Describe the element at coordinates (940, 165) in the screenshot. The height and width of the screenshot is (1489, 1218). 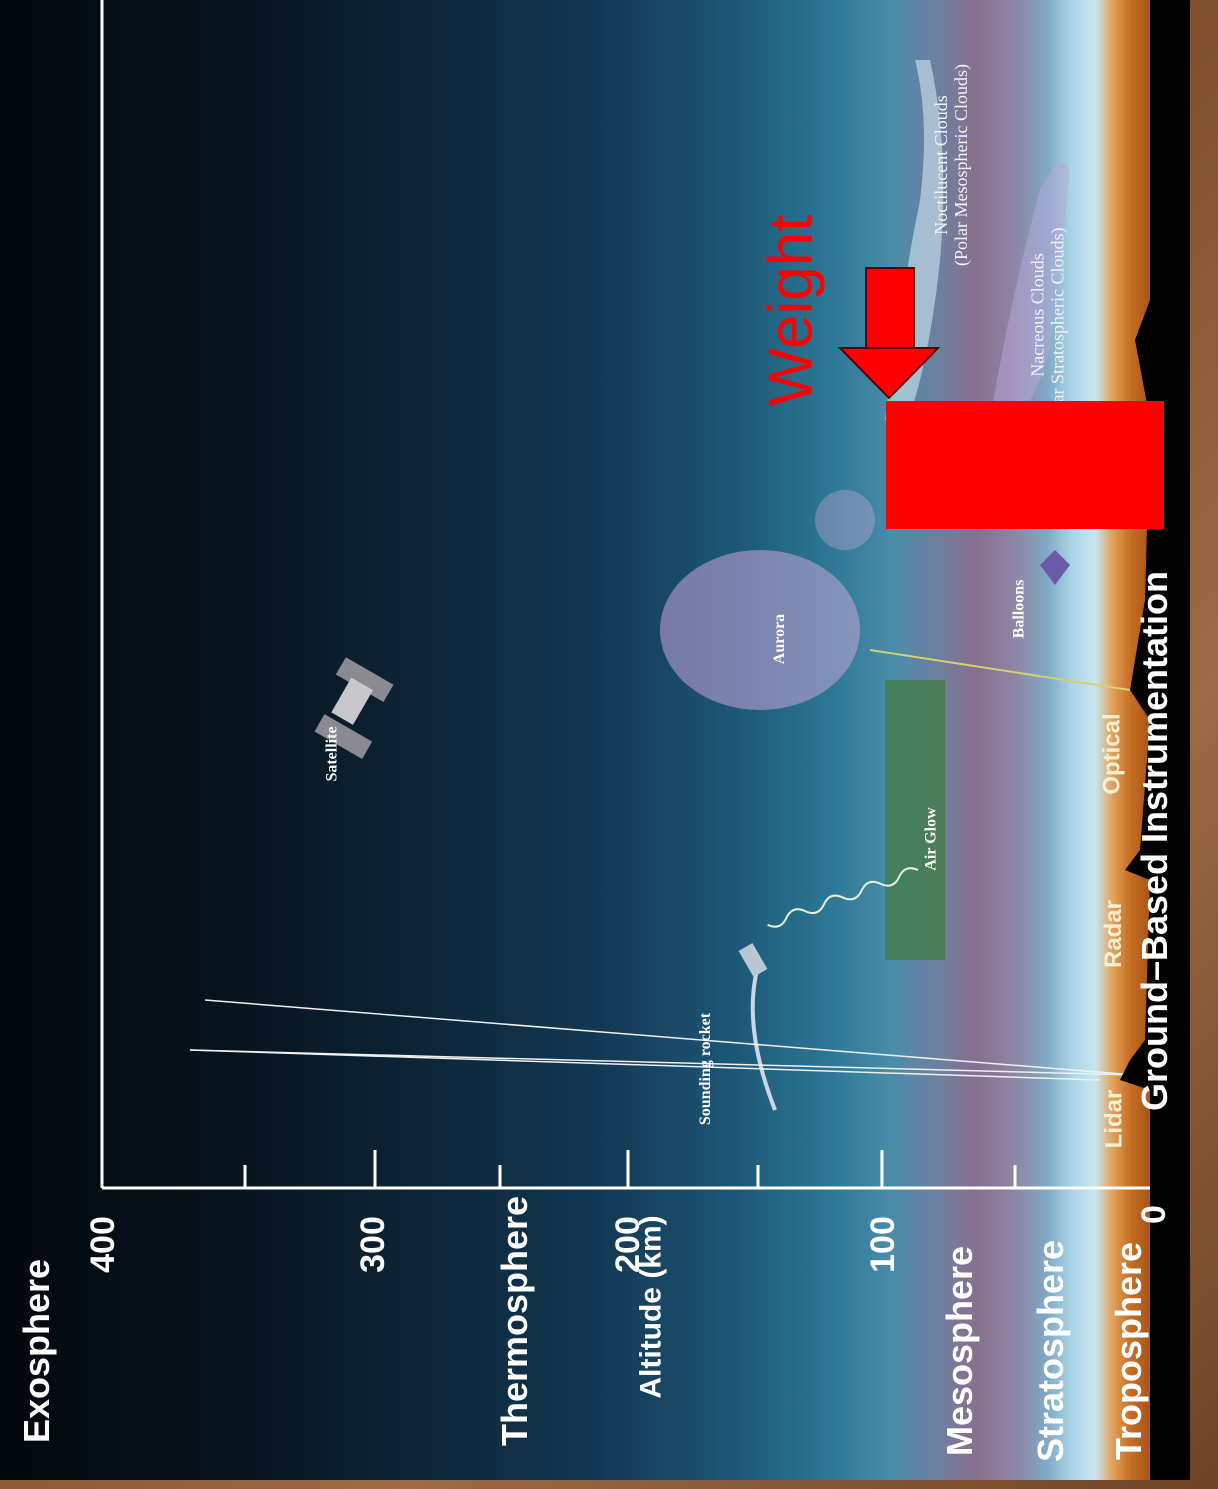
I see `noctilucent-clouds-line1: Noctilucent Clouds` at that location.